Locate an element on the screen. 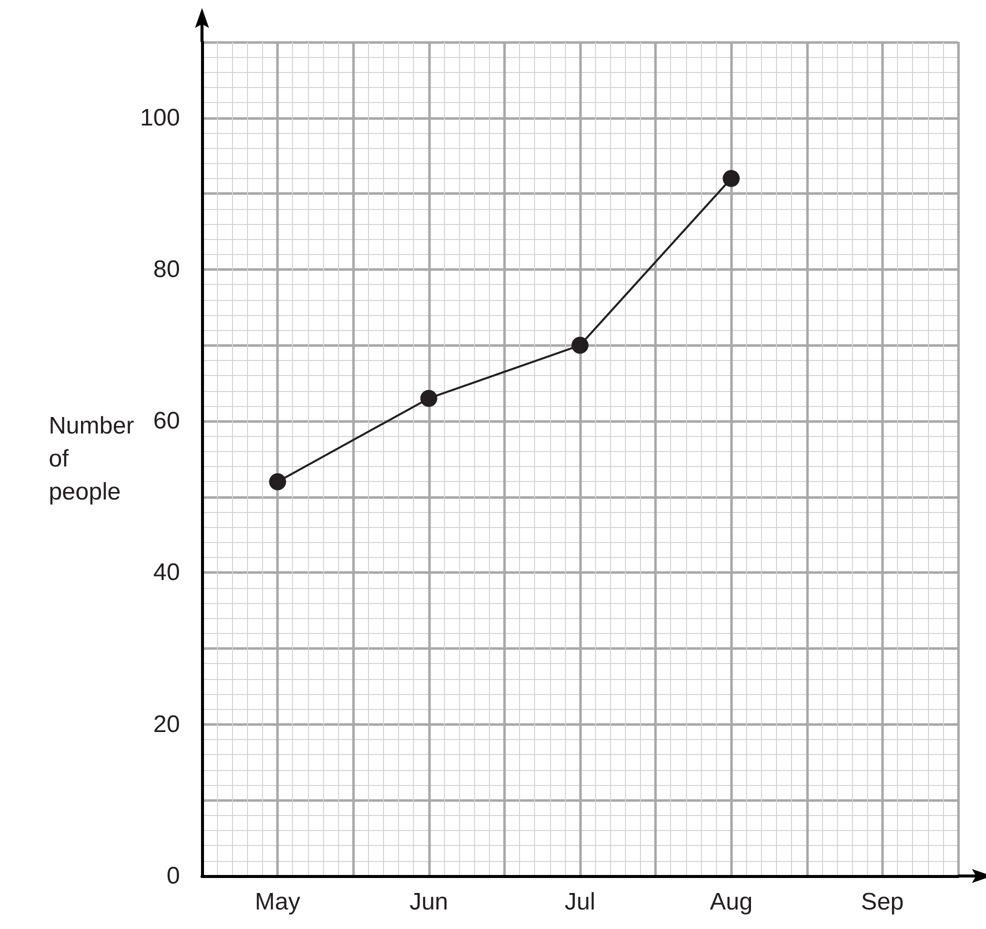 Image resolution: width=986 pixels, height=929 pixels. x-tick-label: Sep is located at coordinates (882, 902).